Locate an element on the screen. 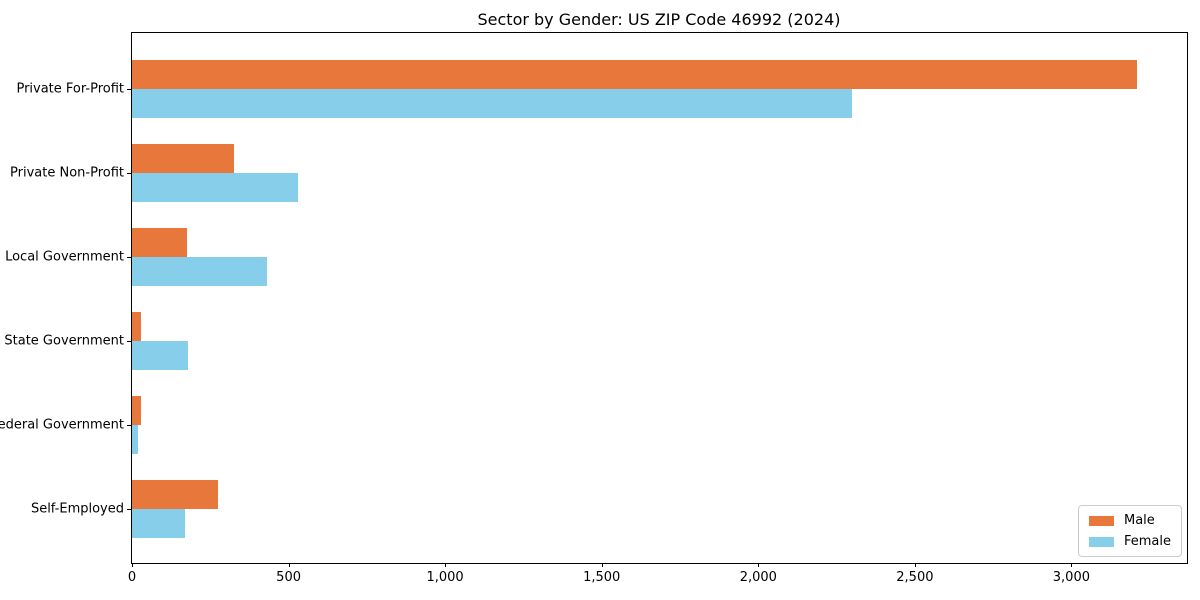 The width and height of the screenshot is (1200, 600). y-tick-label: State Government is located at coordinates (64, 341).